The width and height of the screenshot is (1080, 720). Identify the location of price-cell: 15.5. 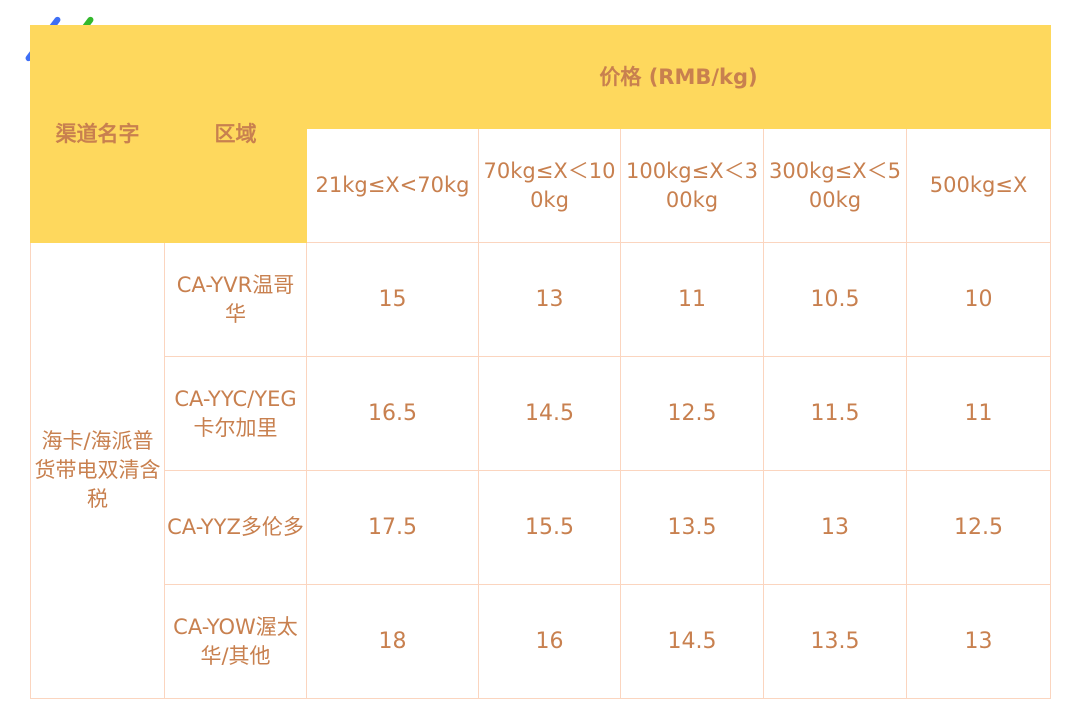
(549, 527).